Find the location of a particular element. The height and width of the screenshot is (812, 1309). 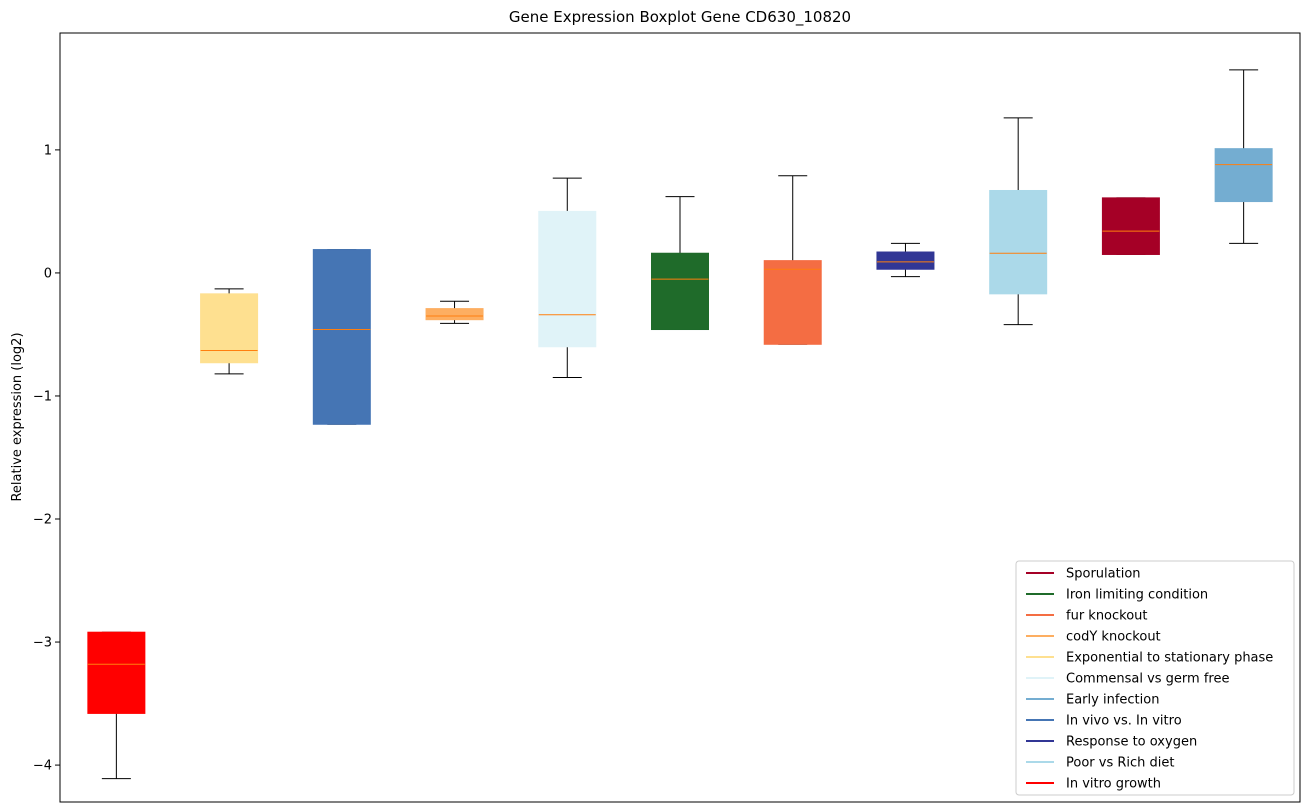

chart-title: Gene Expression Boxplot Gene CD630_10820 is located at coordinates (680, 17).